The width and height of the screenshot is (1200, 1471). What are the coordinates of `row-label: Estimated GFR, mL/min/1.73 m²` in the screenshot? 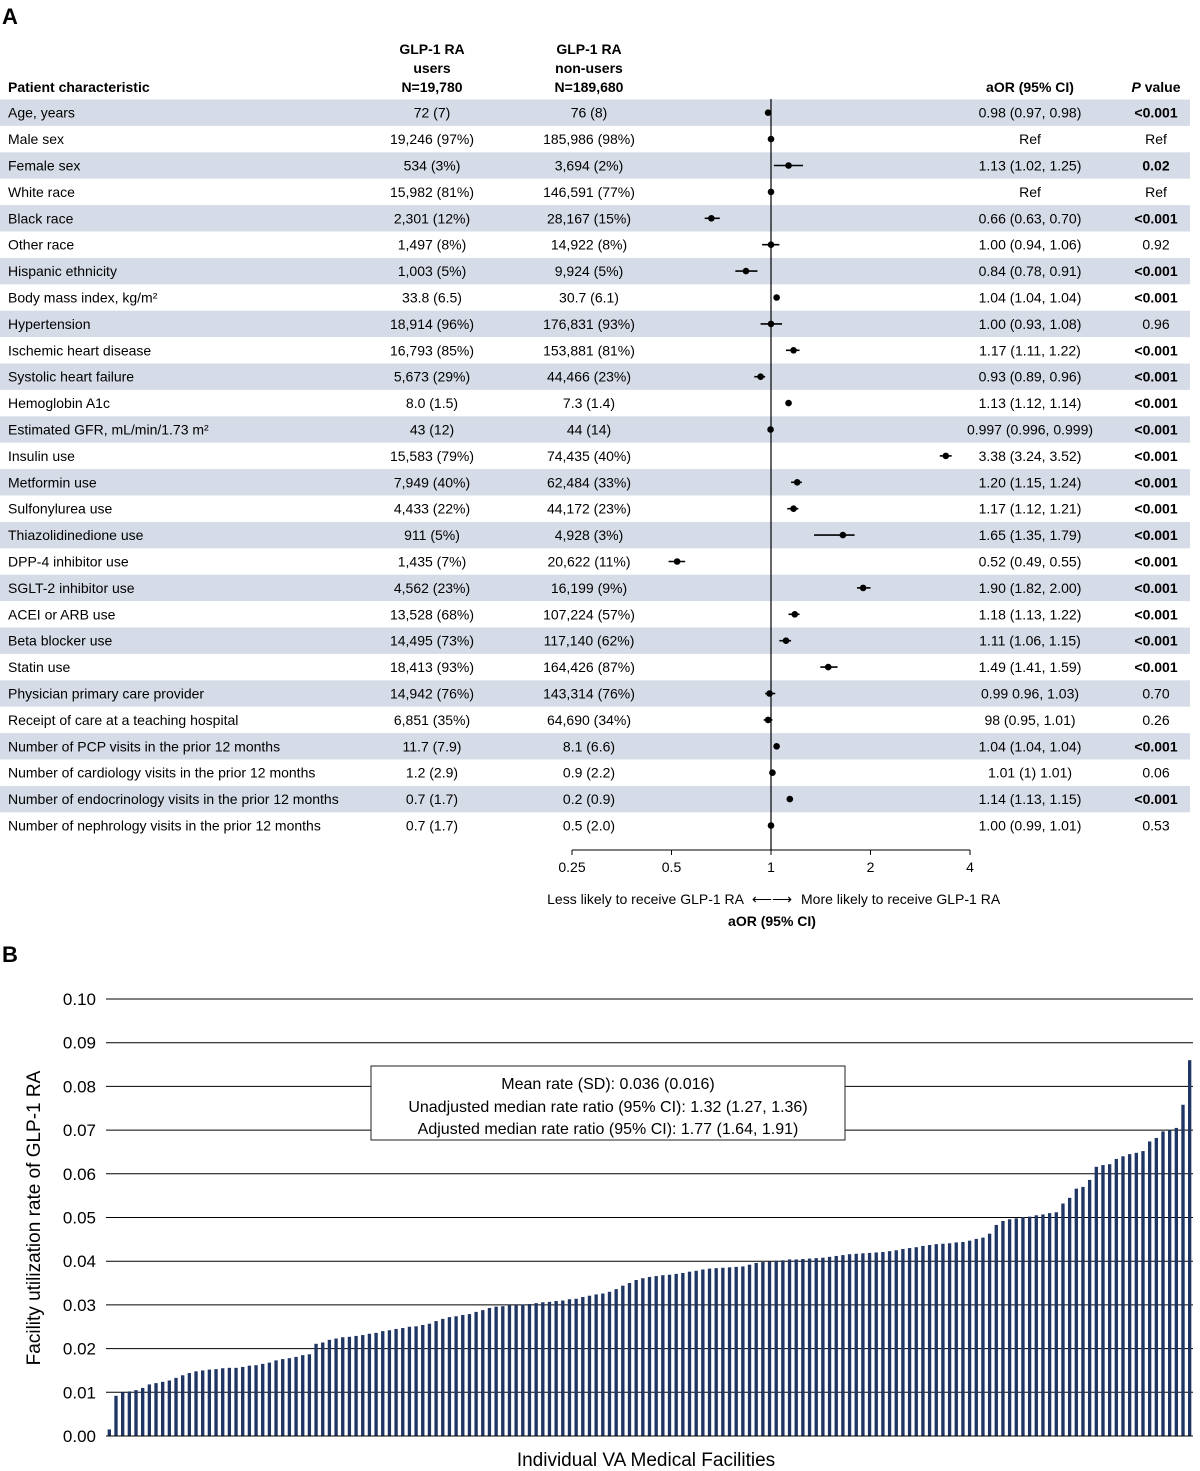 It's located at (108, 430).